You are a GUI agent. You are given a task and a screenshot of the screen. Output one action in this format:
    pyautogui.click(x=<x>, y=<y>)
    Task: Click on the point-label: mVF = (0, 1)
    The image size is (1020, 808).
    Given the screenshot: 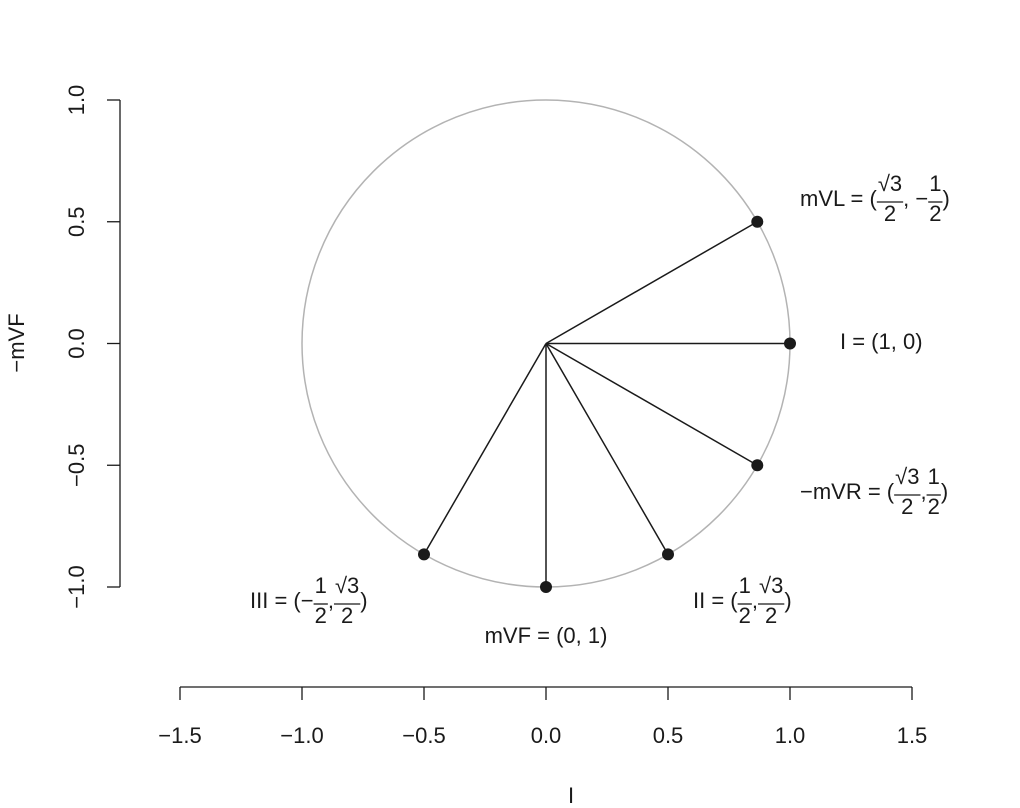 What is the action you would take?
    pyautogui.click(x=546, y=635)
    